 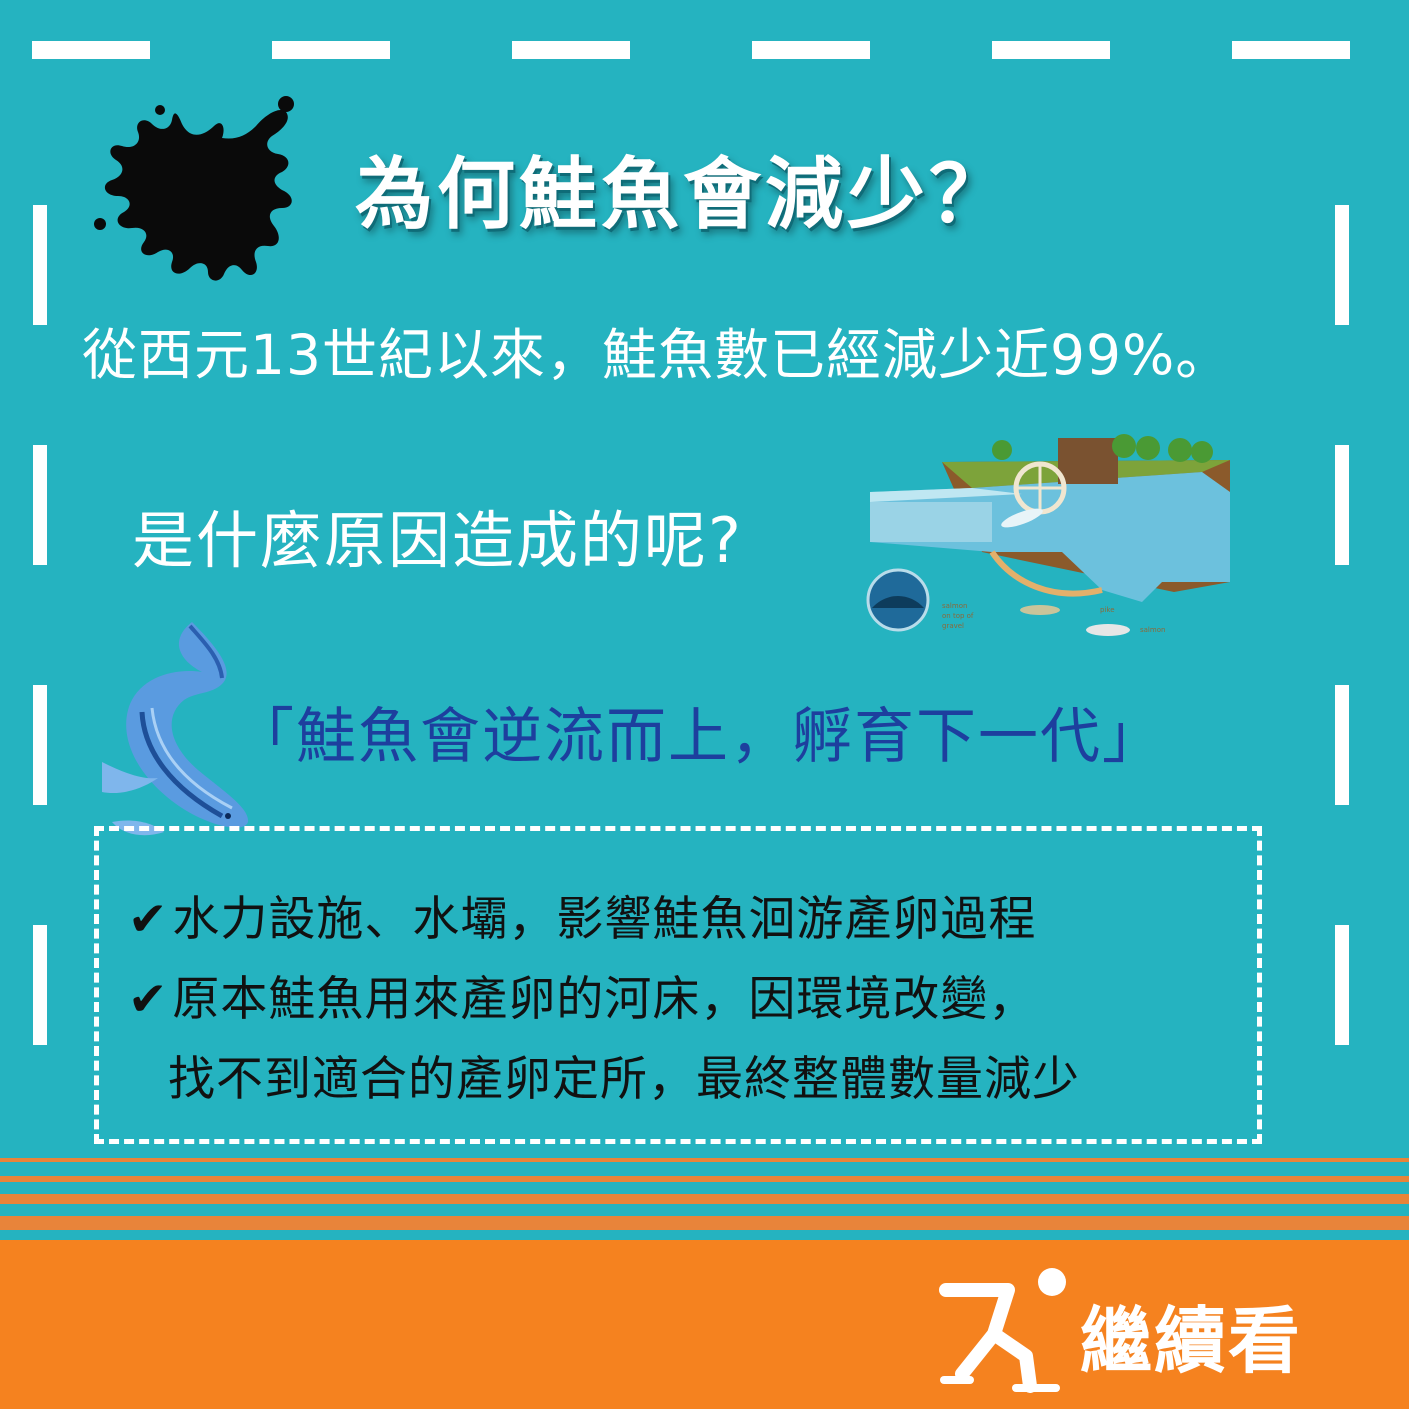 I want to click on reason-item: ✔原本鮭魚用來產卵的河床，因環境改變，, so click(x=582, y=994).